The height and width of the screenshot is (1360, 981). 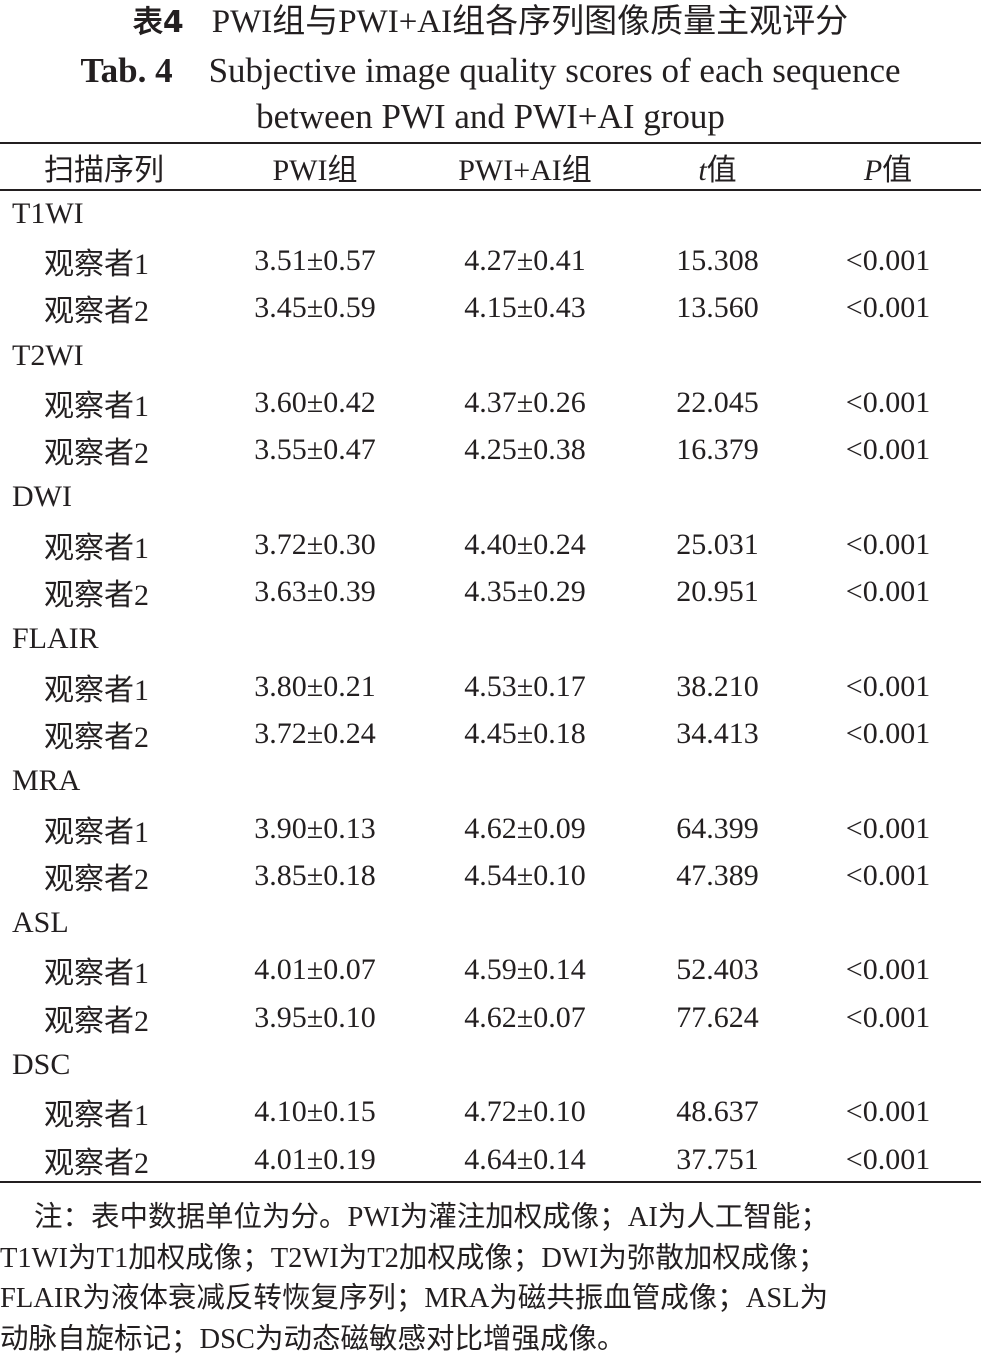 I want to click on pwi-ai-score-cell: 4.15±0.43, so click(x=525, y=308).